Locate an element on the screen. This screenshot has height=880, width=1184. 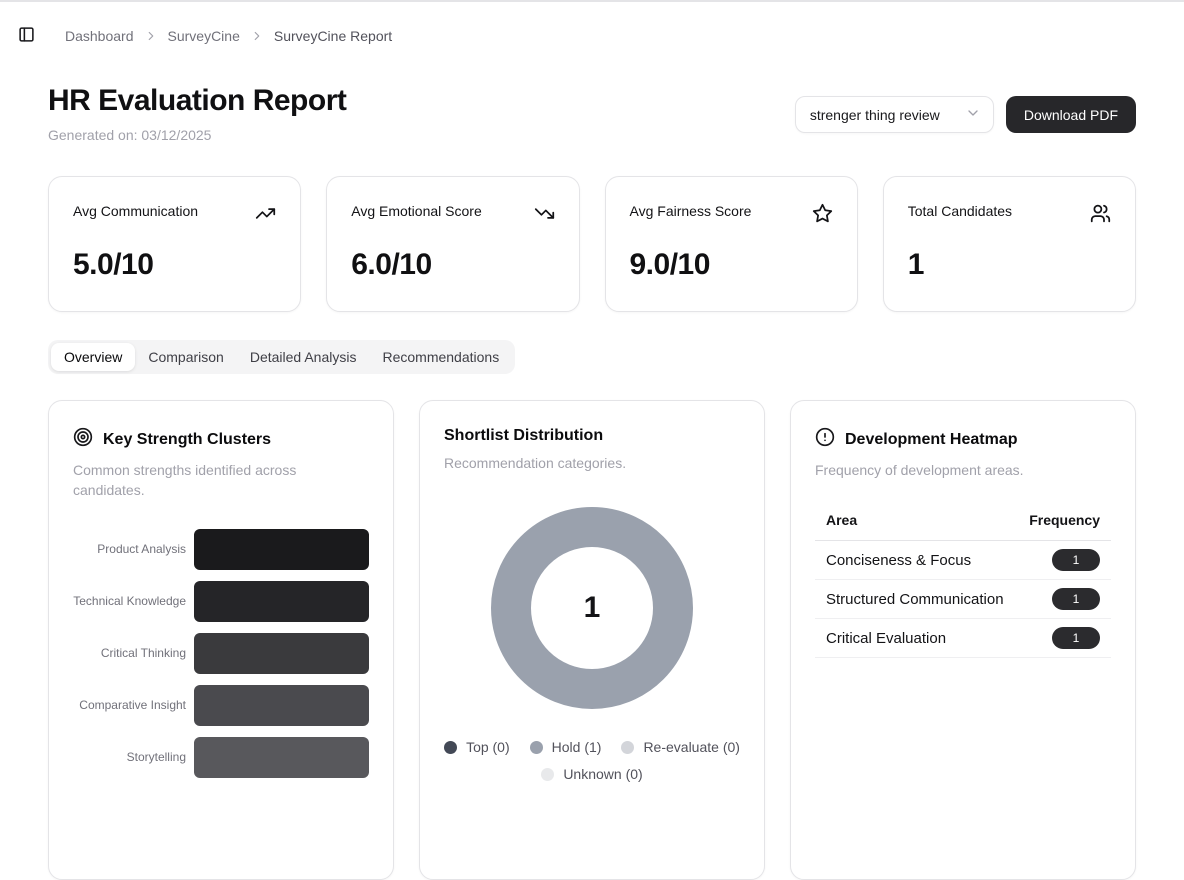
stat-value: 1 is located at coordinates (916, 264).